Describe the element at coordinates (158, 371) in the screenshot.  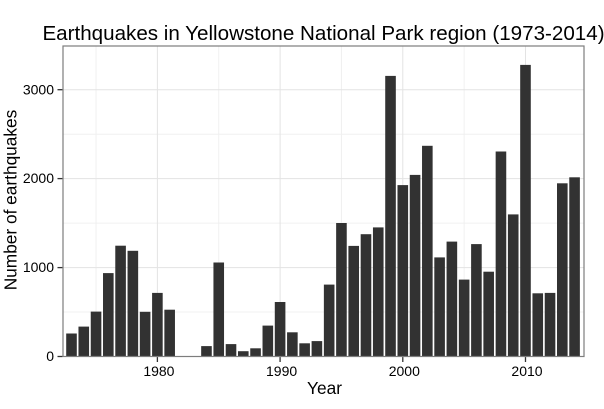
I see `svg-text: 1980` at that location.